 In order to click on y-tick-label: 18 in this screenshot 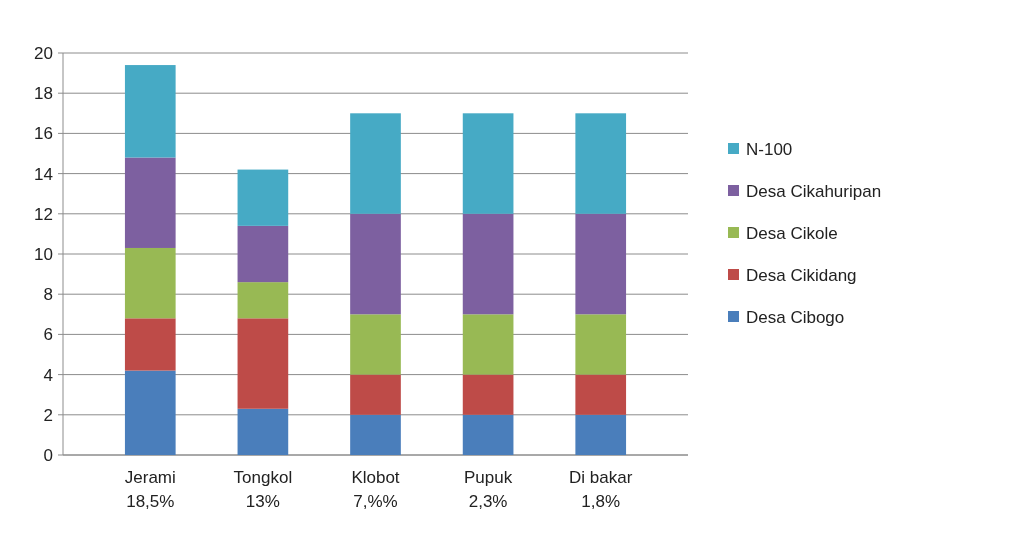, I will do `click(43, 94)`.